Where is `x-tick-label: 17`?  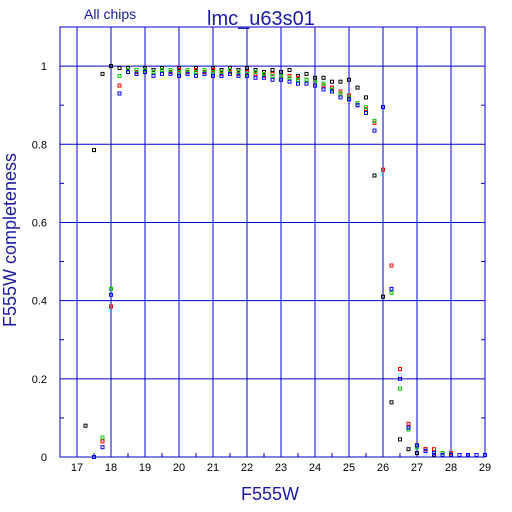
x-tick-label: 17 is located at coordinates (77, 468).